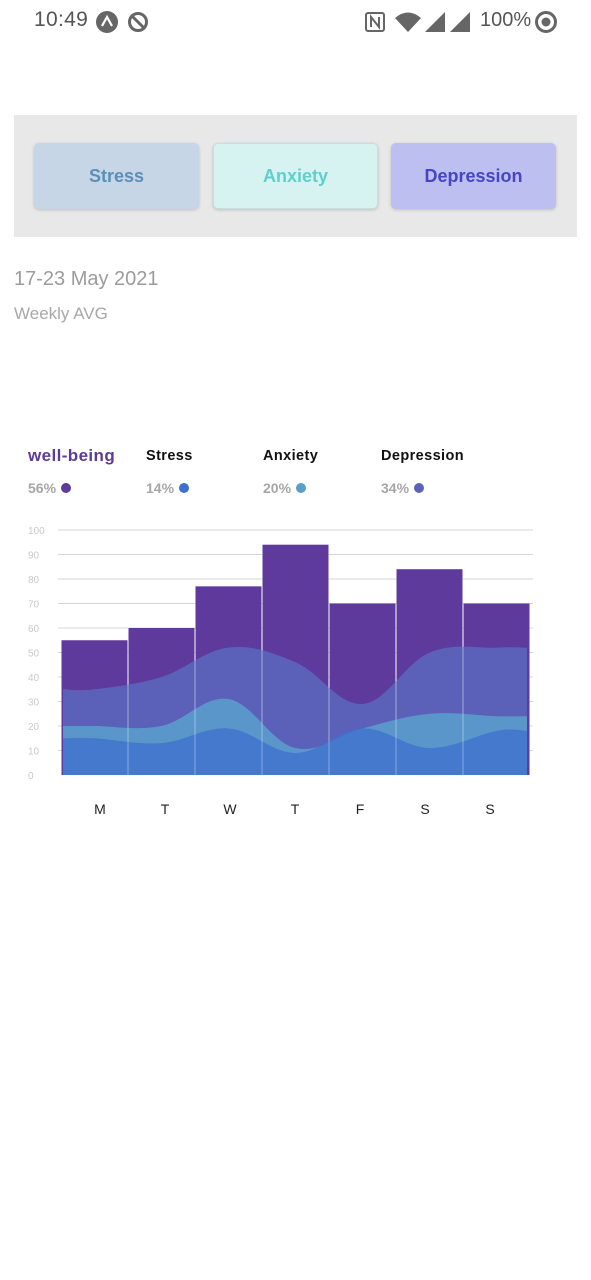  I want to click on y-tick-label: 10, so click(34, 752).